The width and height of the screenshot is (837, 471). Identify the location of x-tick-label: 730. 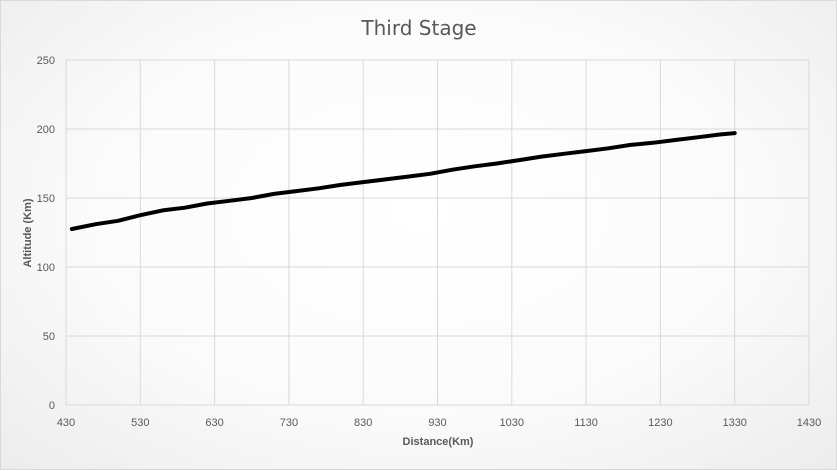
(289, 423).